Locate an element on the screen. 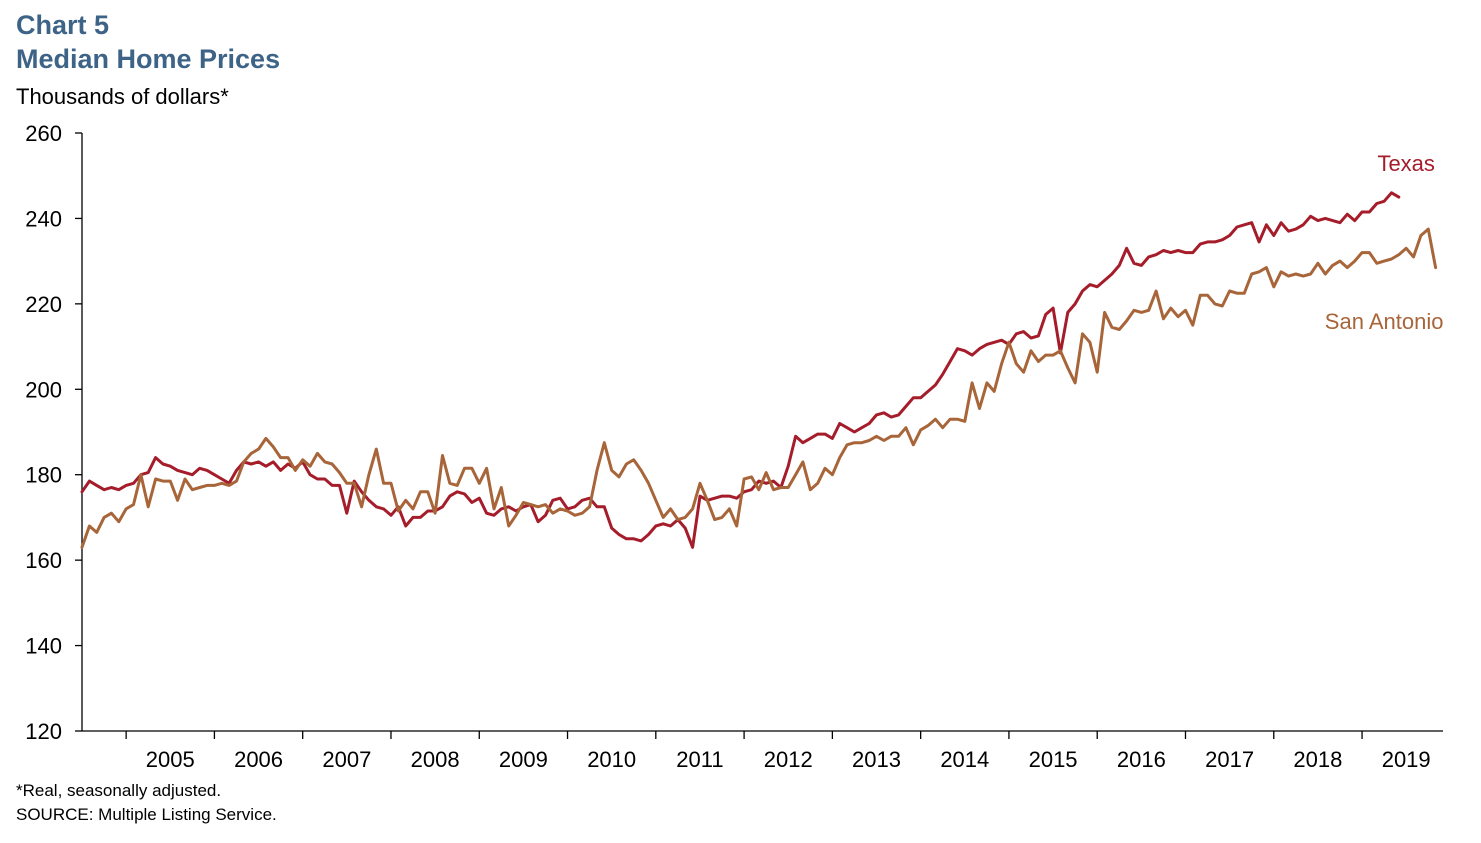 The image size is (1481, 843). x-tick-label: 2008 is located at coordinates (435, 759).